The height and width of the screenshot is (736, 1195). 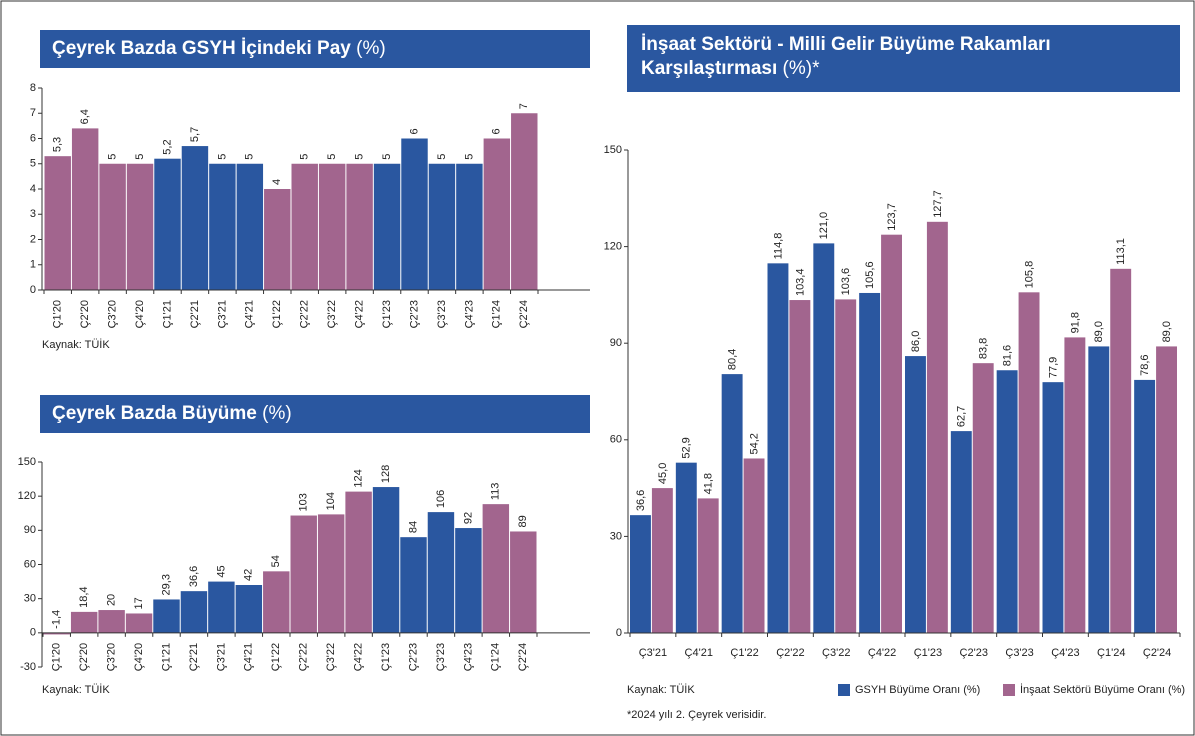 What do you see at coordinates (371, 48) in the screenshot?
I see `title-unit: (%)` at bounding box center [371, 48].